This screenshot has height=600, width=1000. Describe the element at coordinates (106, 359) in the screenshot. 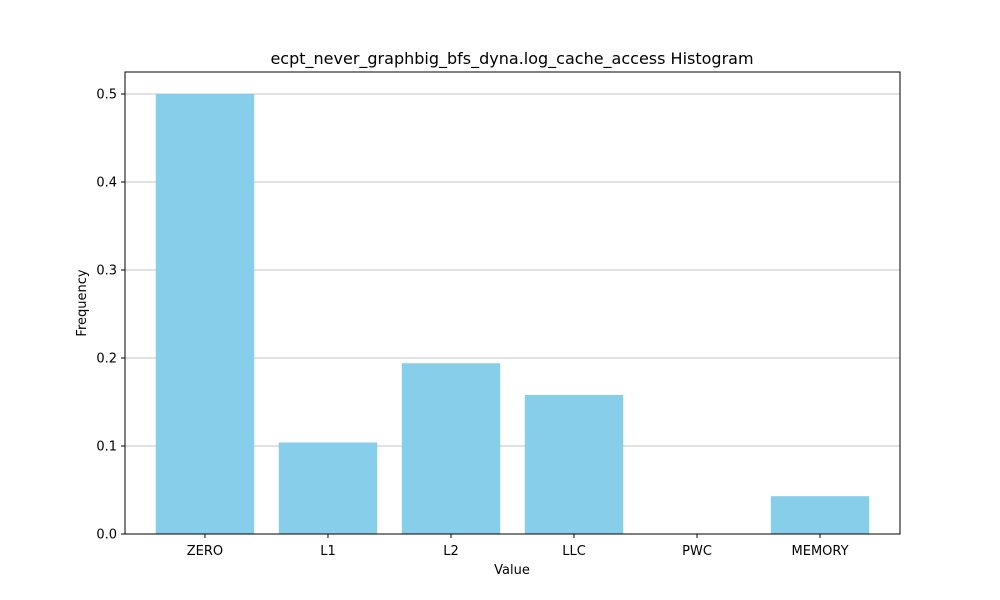

I see `y-tick-label: 0.2` at that location.